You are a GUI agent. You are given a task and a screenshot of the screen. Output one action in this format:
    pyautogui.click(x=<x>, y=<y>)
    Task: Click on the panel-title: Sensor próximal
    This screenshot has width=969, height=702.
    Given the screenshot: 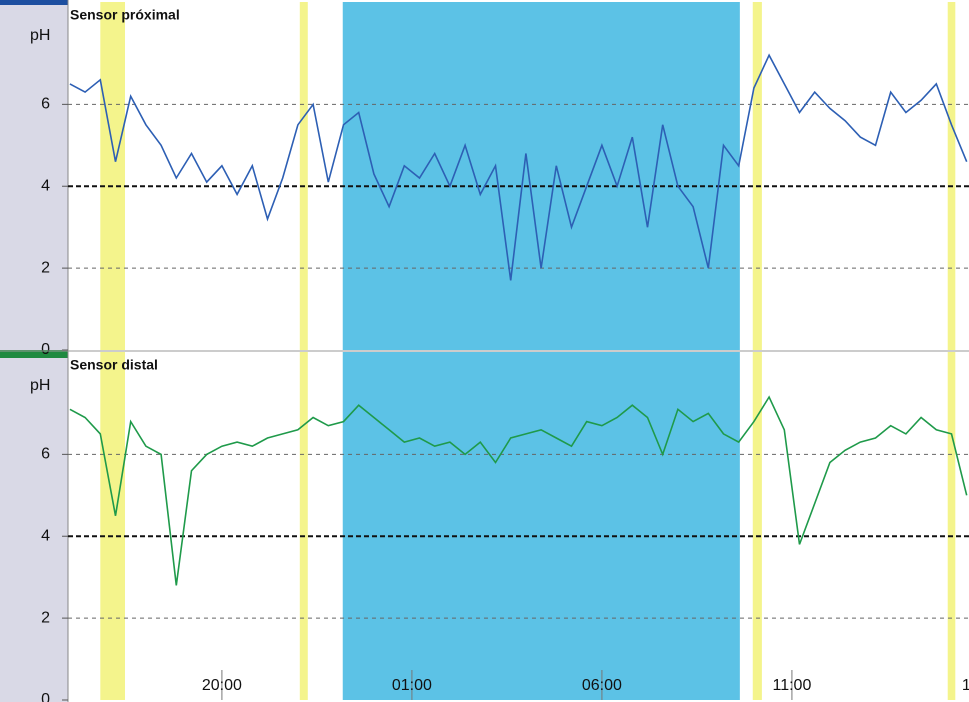 What is the action you would take?
    pyautogui.click(x=125, y=15)
    